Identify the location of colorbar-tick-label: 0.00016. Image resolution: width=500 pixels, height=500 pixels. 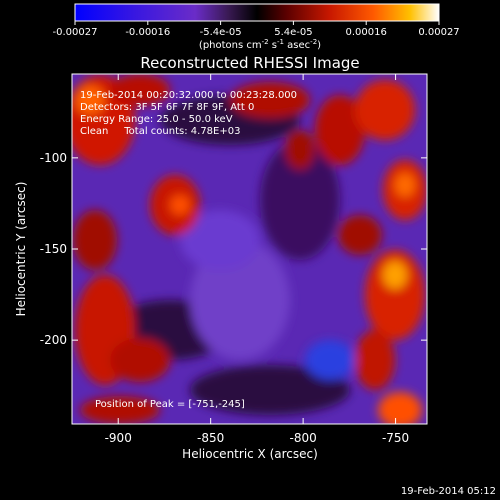
(366, 32).